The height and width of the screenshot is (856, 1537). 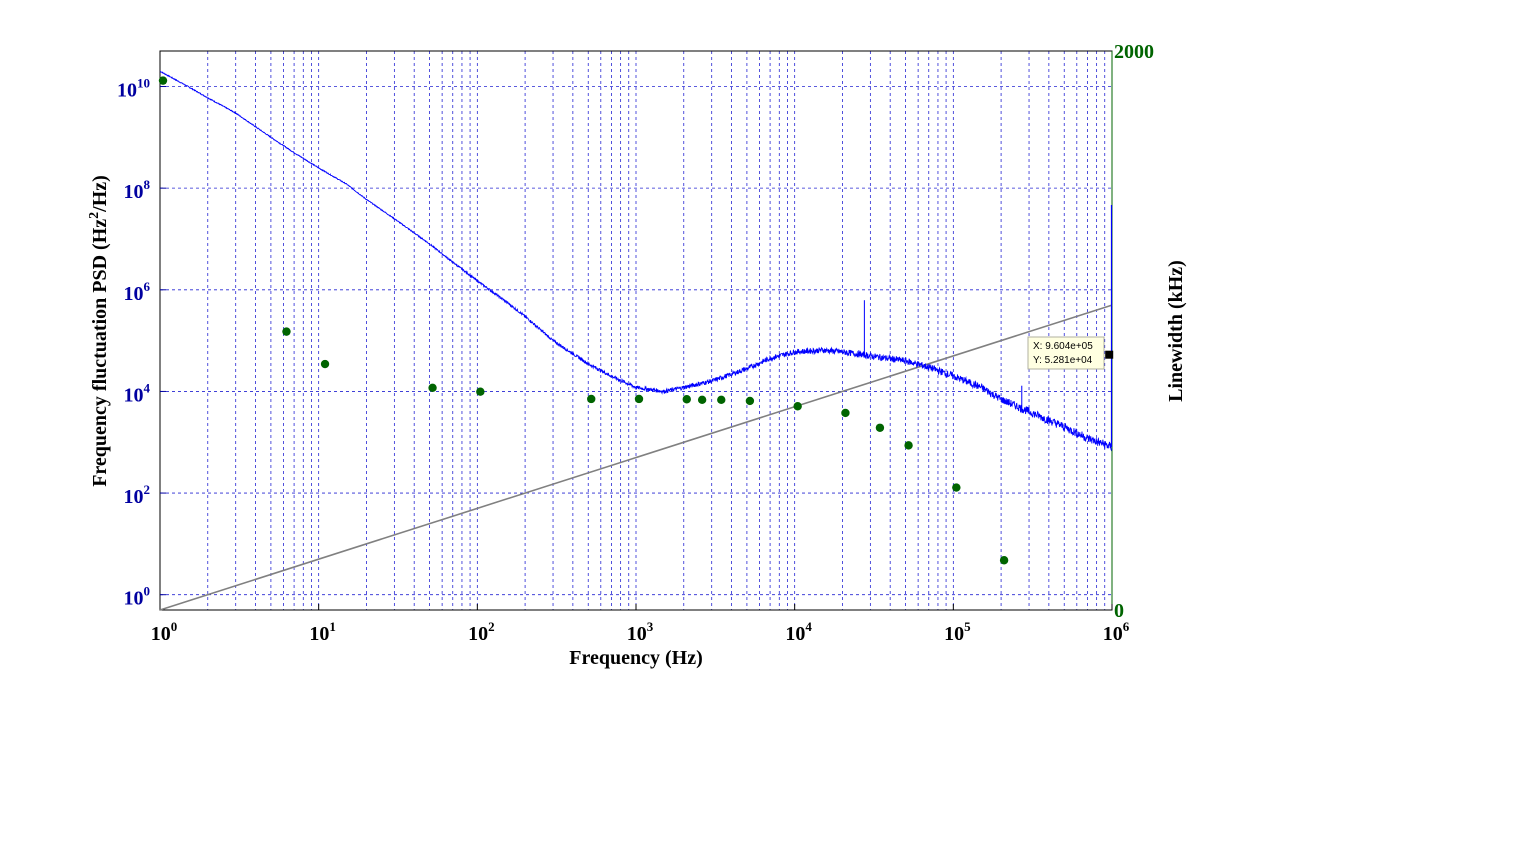 What do you see at coordinates (1134, 52) in the screenshot?
I see `y-right-tick-label: 2000` at bounding box center [1134, 52].